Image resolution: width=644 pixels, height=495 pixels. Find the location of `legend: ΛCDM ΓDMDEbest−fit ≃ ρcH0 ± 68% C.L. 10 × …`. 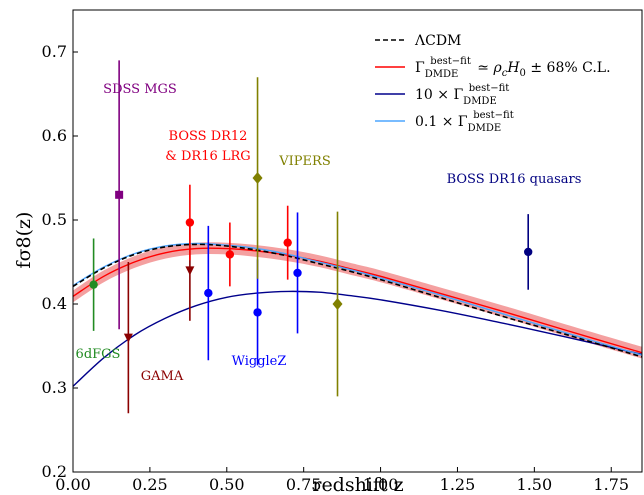

legend: ΛCDM ΓDMDEbest−fit ≃ ρcH0 ± 68% C.L. 10 × … is located at coordinates (493, 83).